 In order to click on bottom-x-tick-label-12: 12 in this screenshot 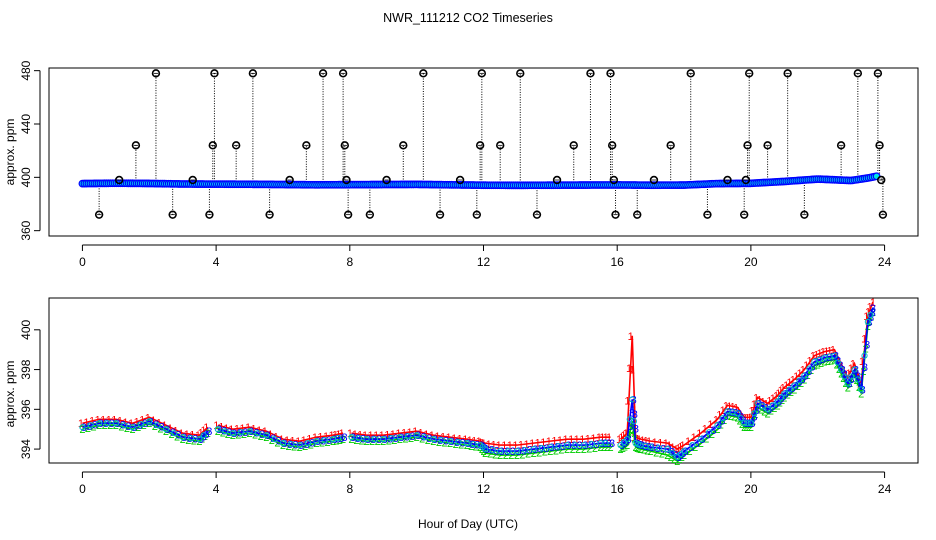, I will do `click(484, 489)`.